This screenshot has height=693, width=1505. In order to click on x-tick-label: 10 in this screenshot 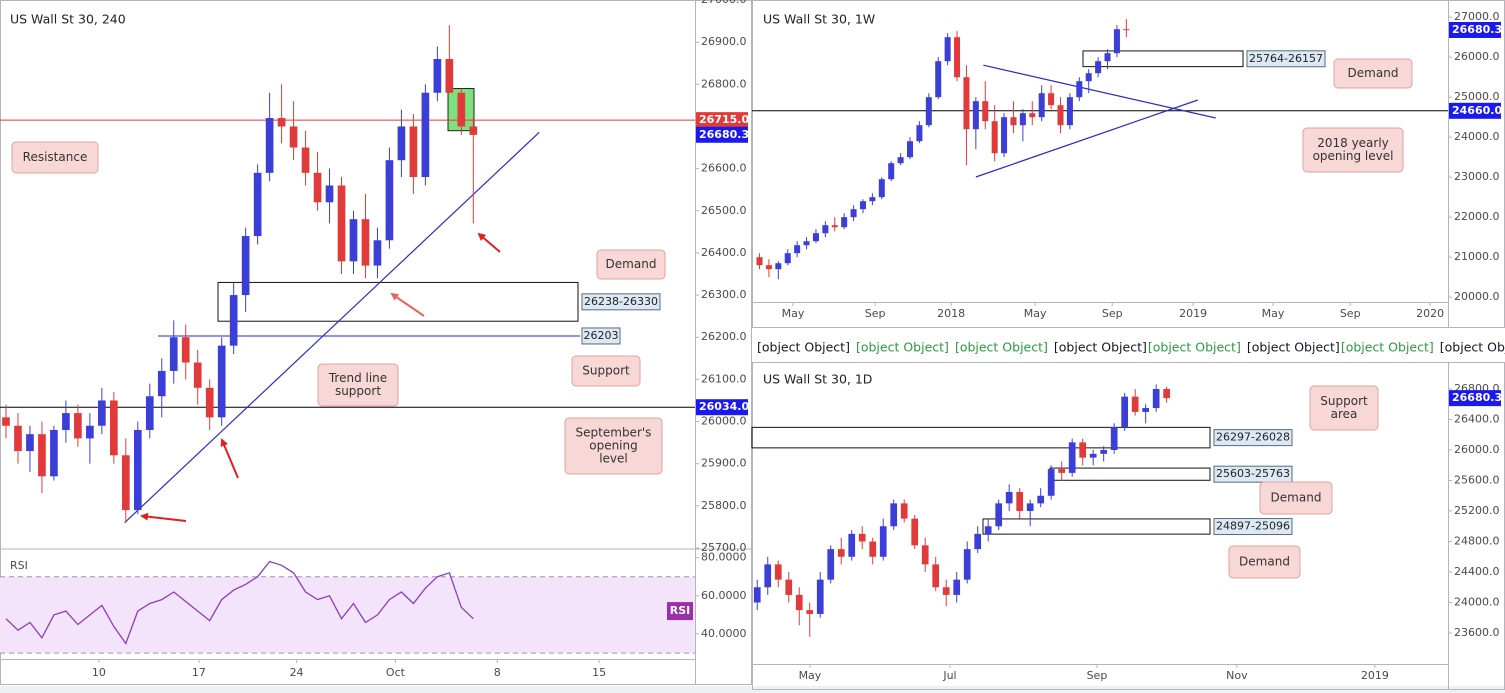, I will do `click(99, 672)`.